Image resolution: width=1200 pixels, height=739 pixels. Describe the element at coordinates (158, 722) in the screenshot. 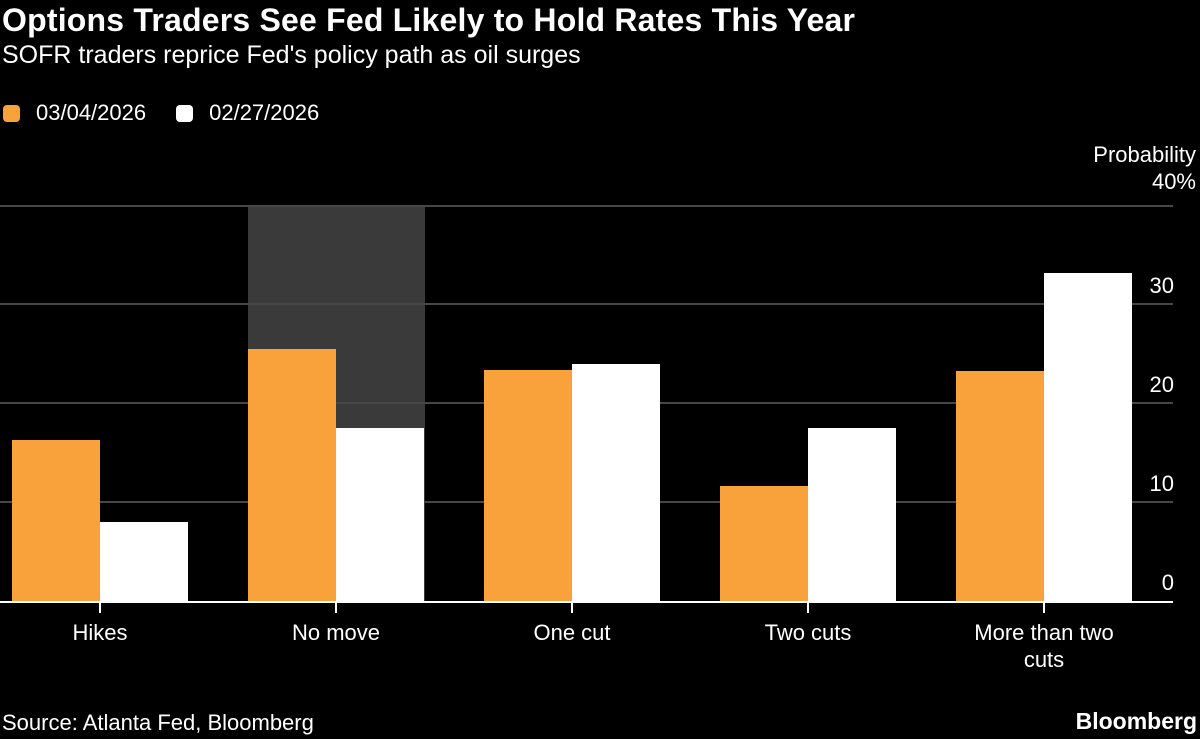

I see `source-label: Source: Atlanta Fed, Bloomberg` at that location.